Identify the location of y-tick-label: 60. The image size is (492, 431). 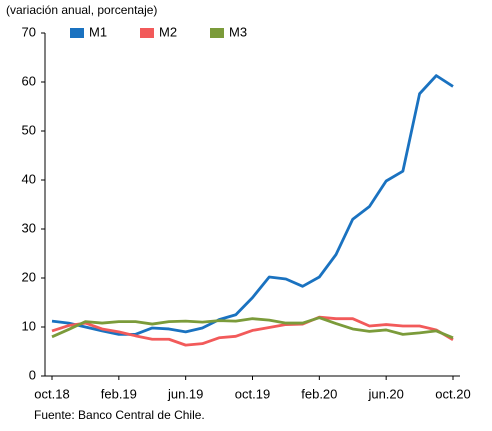
(29, 80).